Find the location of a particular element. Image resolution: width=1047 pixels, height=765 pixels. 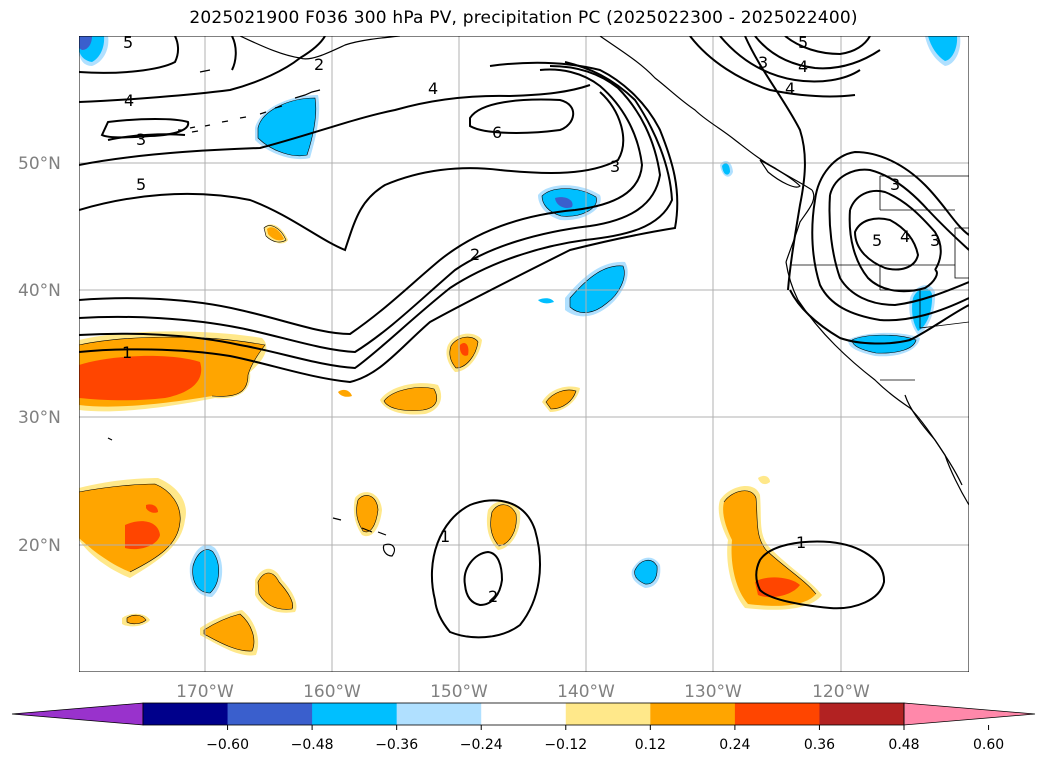

aleutian-islands is located at coordinates (249, 110).